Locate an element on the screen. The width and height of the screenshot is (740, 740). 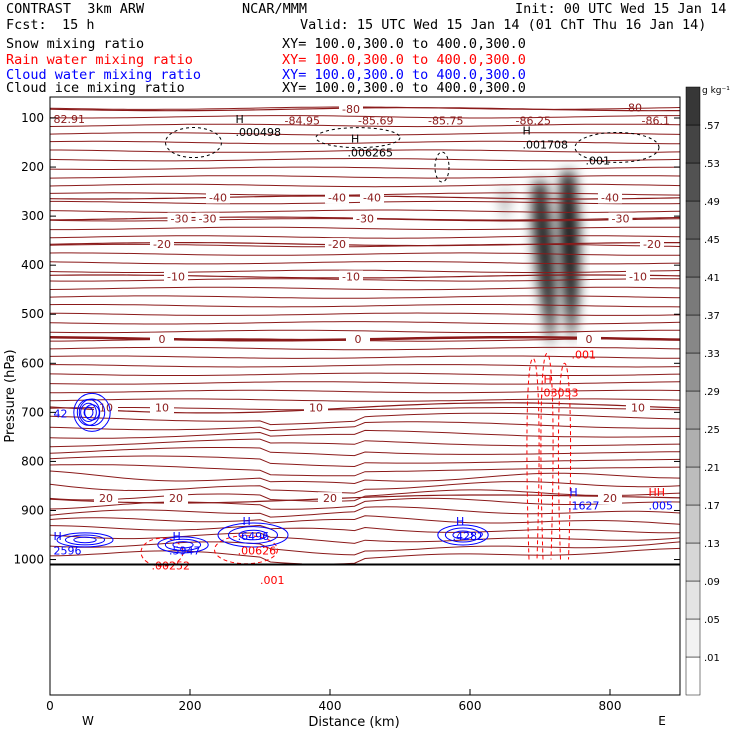
isotherm--80 is located at coordinates (365, 109).